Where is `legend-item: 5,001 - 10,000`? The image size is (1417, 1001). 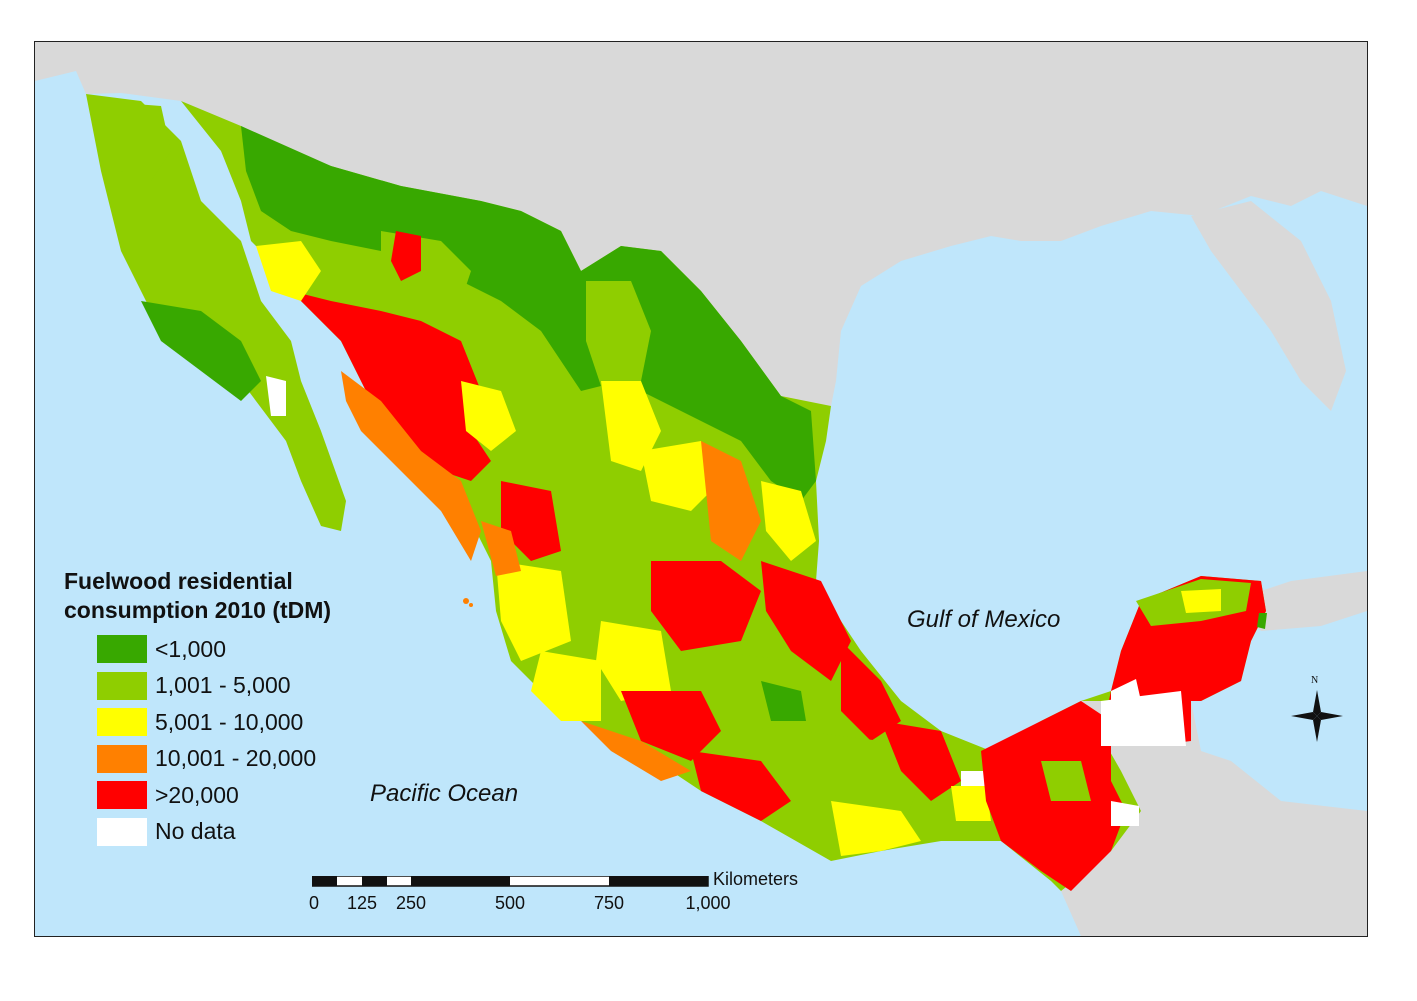 legend-item: 5,001 - 10,000 is located at coordinates (214, 722).